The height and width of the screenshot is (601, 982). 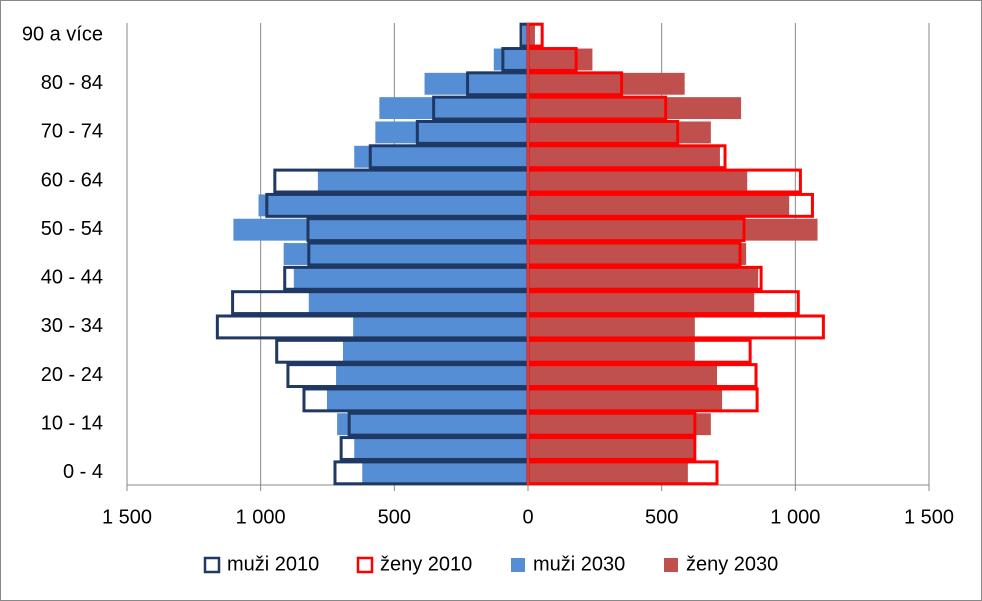 I want to click on x-tick-label: 0, so click(x=527, y=517).